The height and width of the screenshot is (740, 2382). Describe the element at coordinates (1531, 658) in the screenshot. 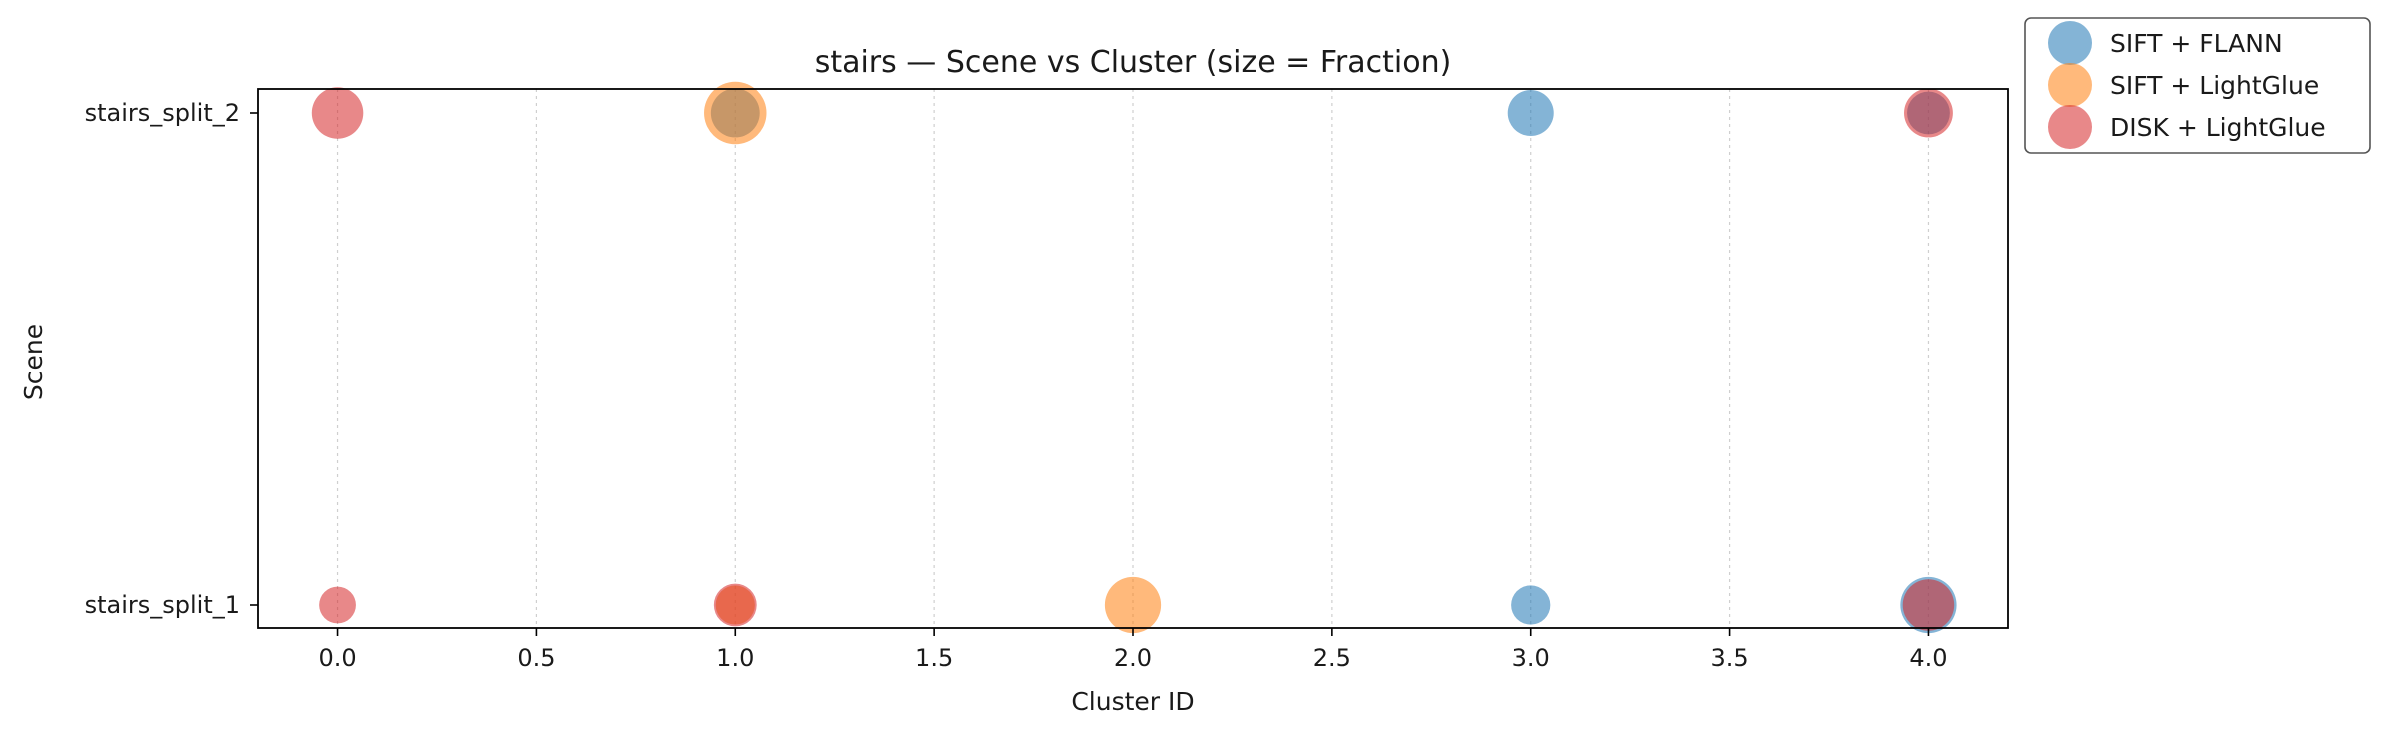

I see `x-tick-label: 3.0` at that location.